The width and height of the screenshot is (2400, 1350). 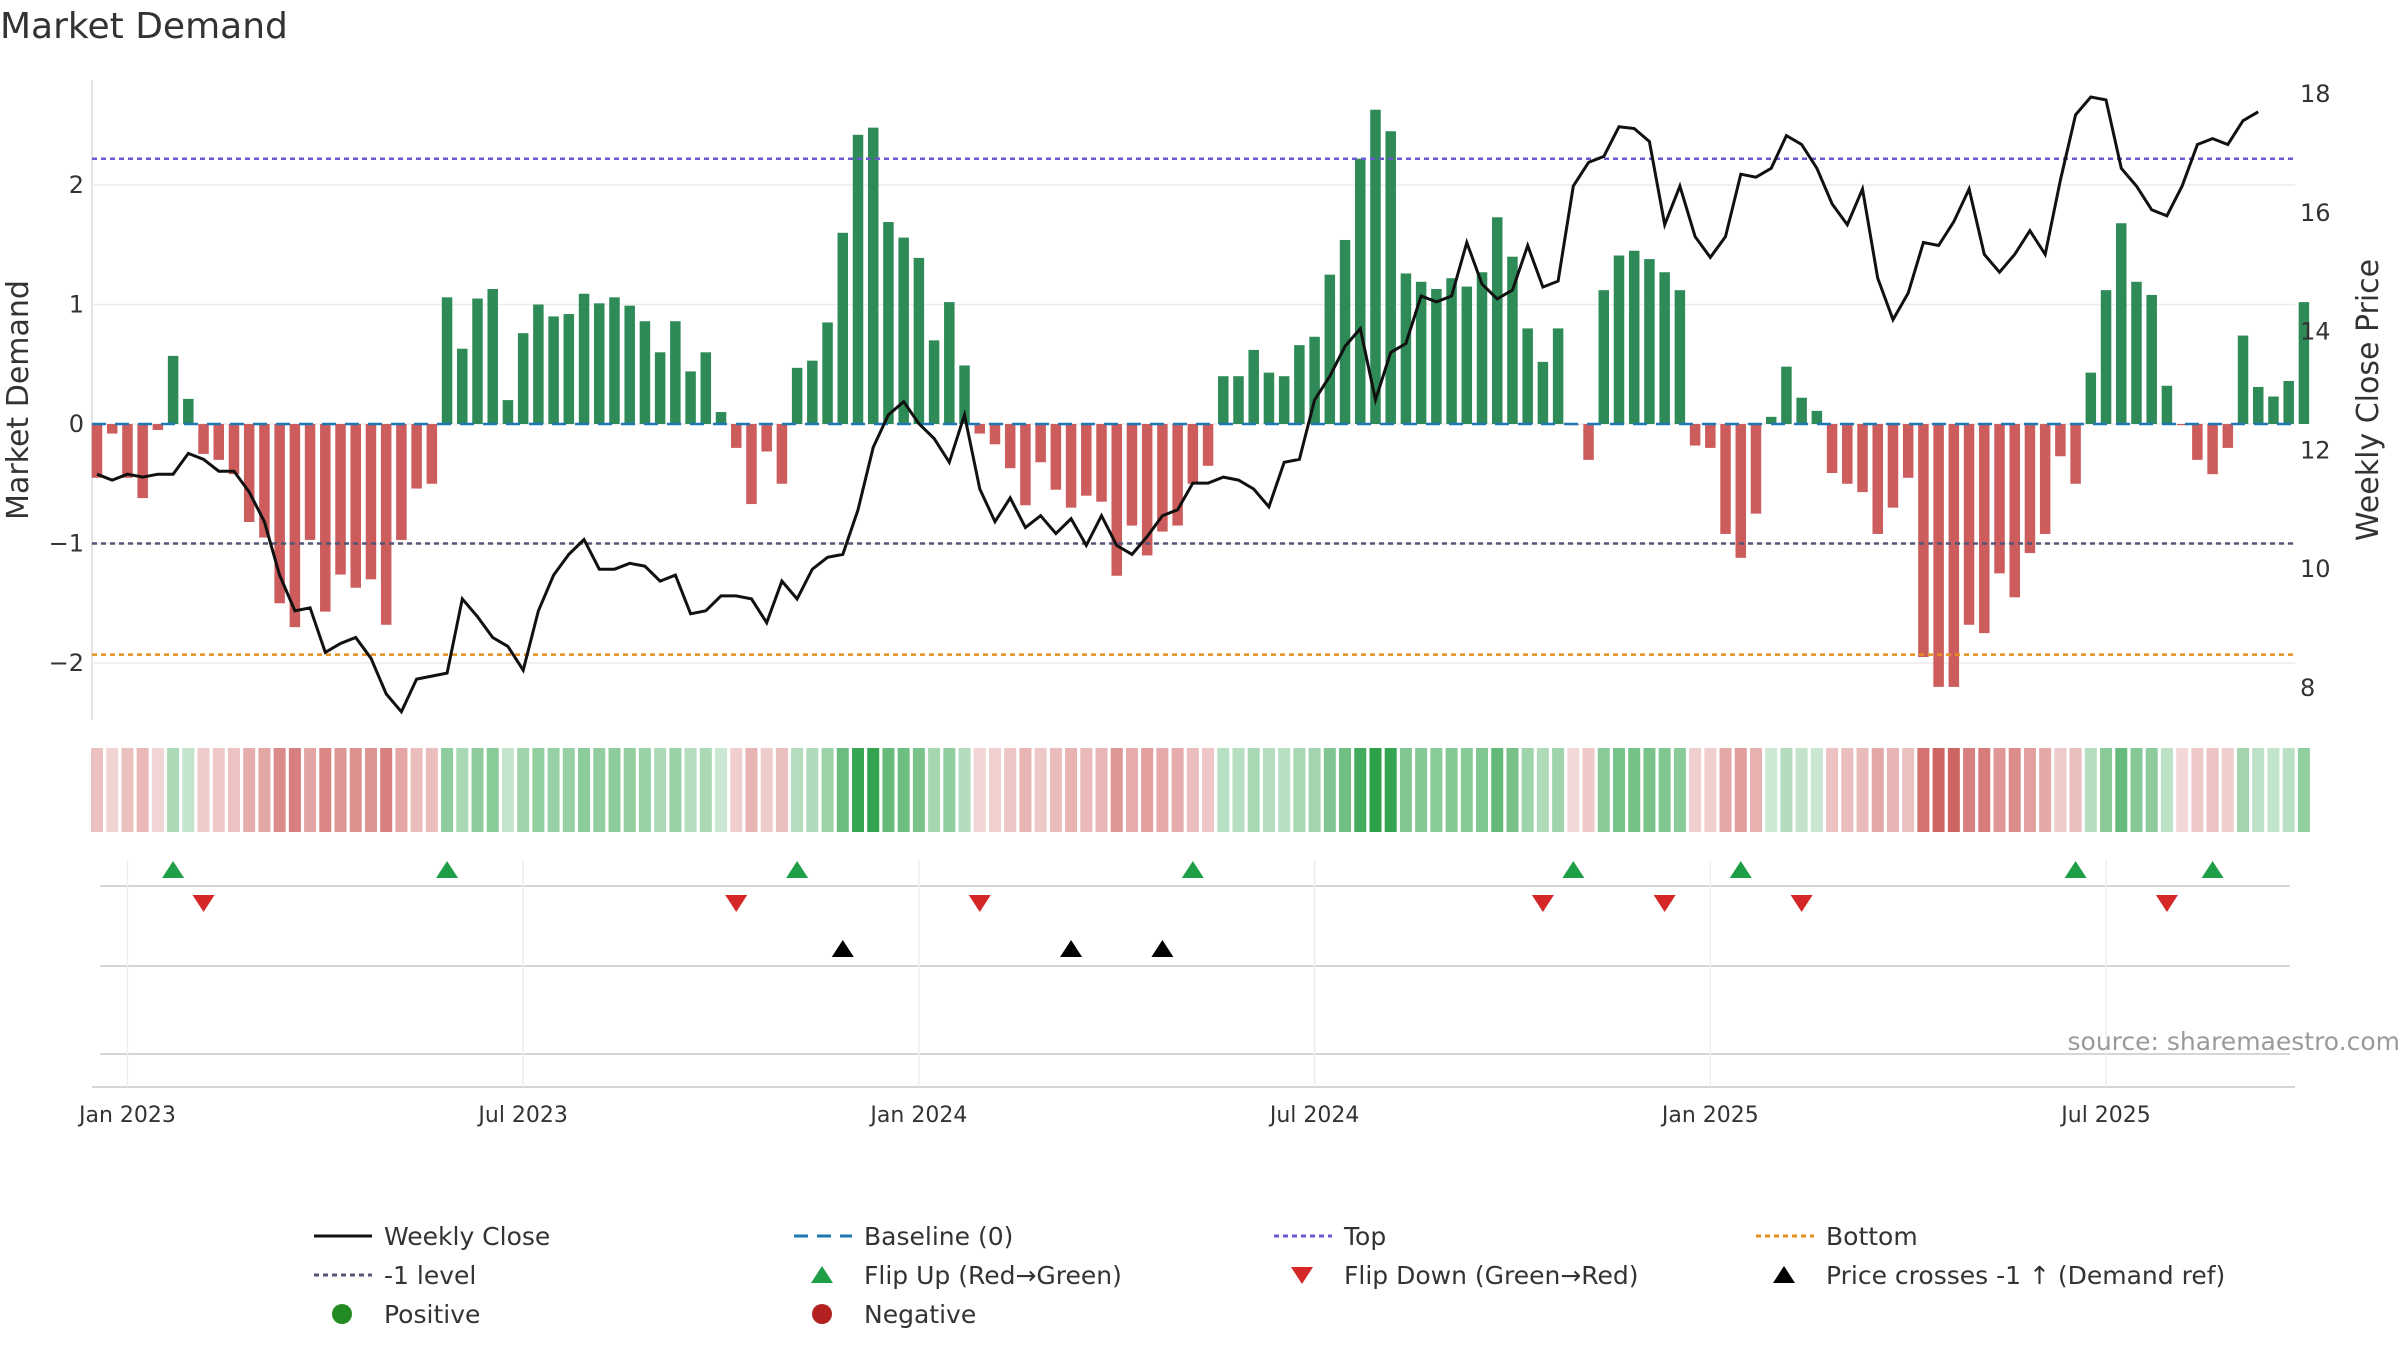 I want to click on left-tick-4: −2, so click(x=66, y=663).